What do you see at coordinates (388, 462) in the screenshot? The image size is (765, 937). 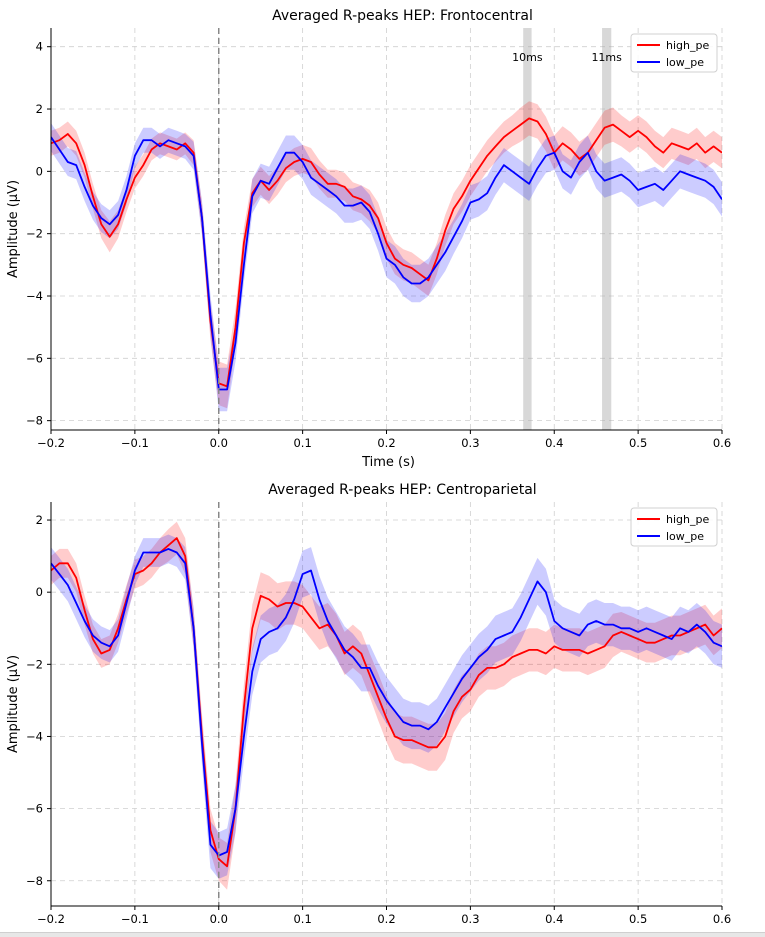 I see `x-axis-label: Time (s)` at bounding box center [388, 462].